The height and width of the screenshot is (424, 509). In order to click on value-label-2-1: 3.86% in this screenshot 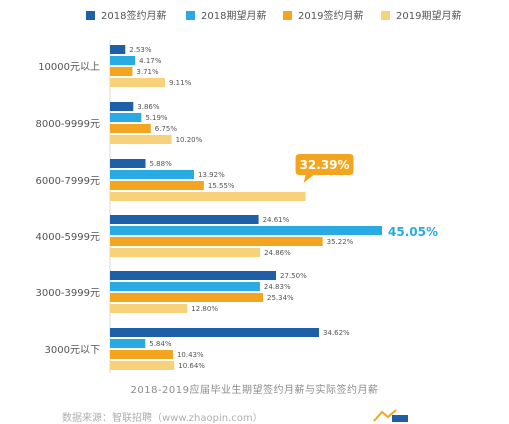, I will do `click(148, 107)`.